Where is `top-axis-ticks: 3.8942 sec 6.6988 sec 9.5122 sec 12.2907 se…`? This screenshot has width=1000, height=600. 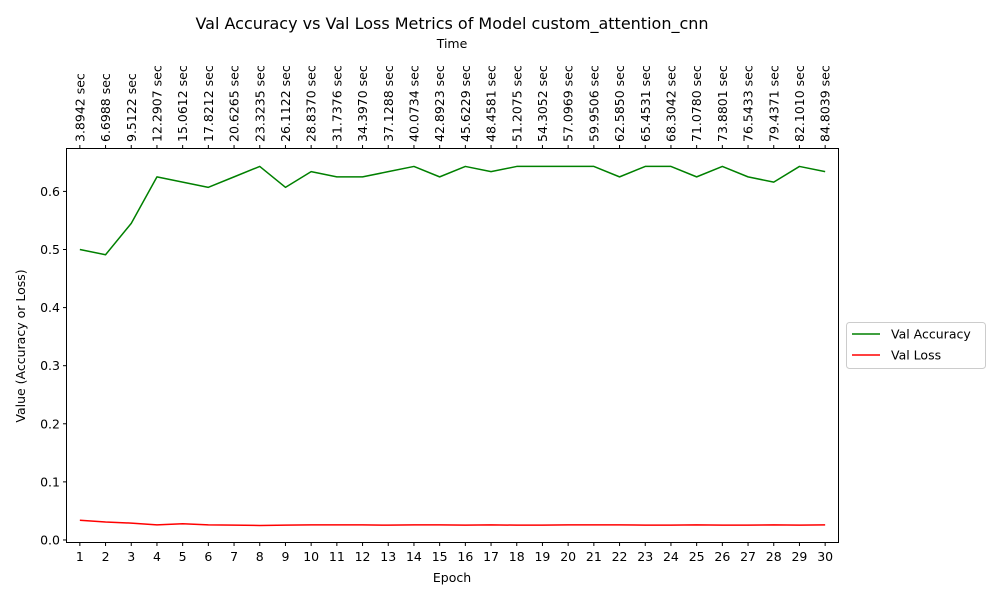
top-axis-ticks: 3.8942 sec 6.6988 sec 9.5122 sec 12.2907 se… is located at coordinates (452, 107).